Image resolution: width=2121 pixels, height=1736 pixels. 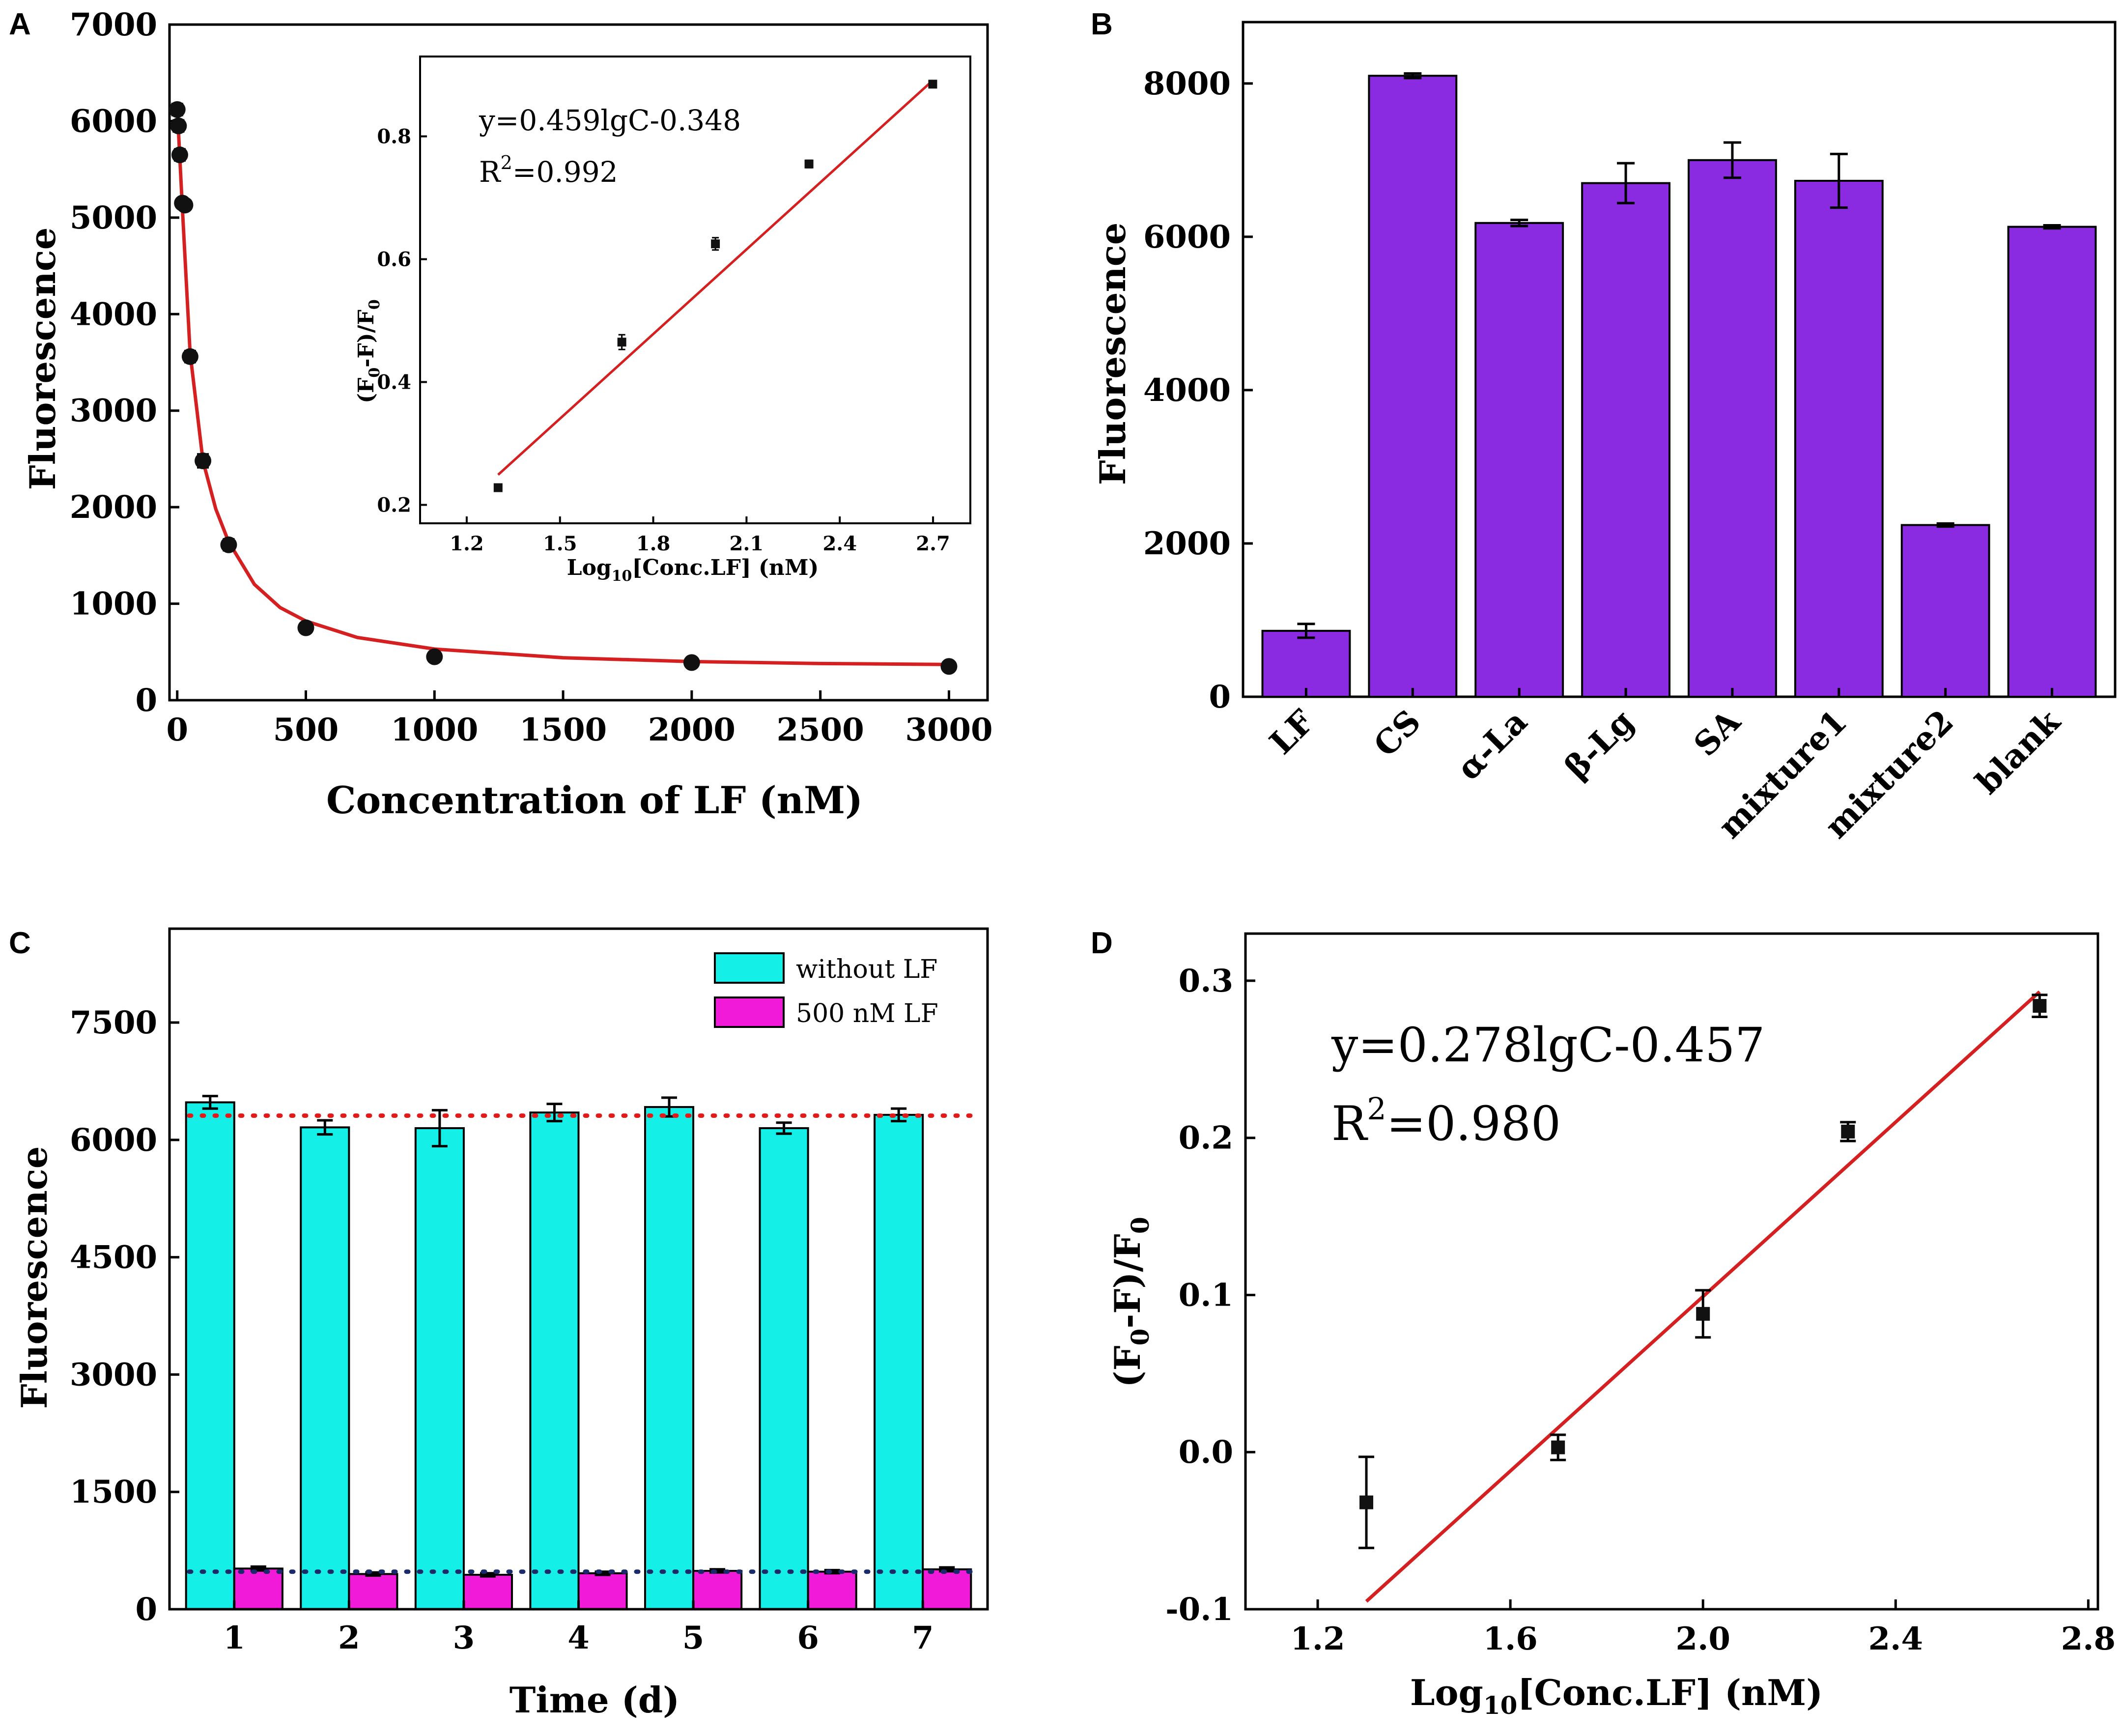 What do you see at coordinates (235, 1638) in the screenshot?
I see `panel-c-xtick-label: 1` at bounding box center [235, 1638].